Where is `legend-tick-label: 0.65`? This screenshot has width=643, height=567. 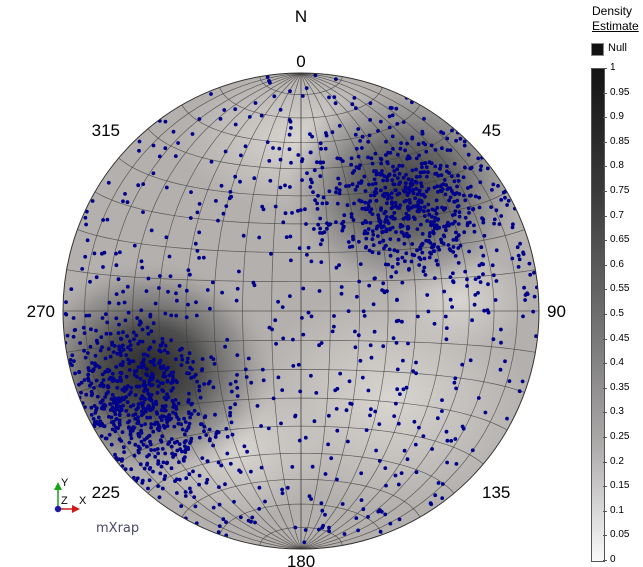
legend-tick-label: 0.65 is located at coordinates (620, 240).